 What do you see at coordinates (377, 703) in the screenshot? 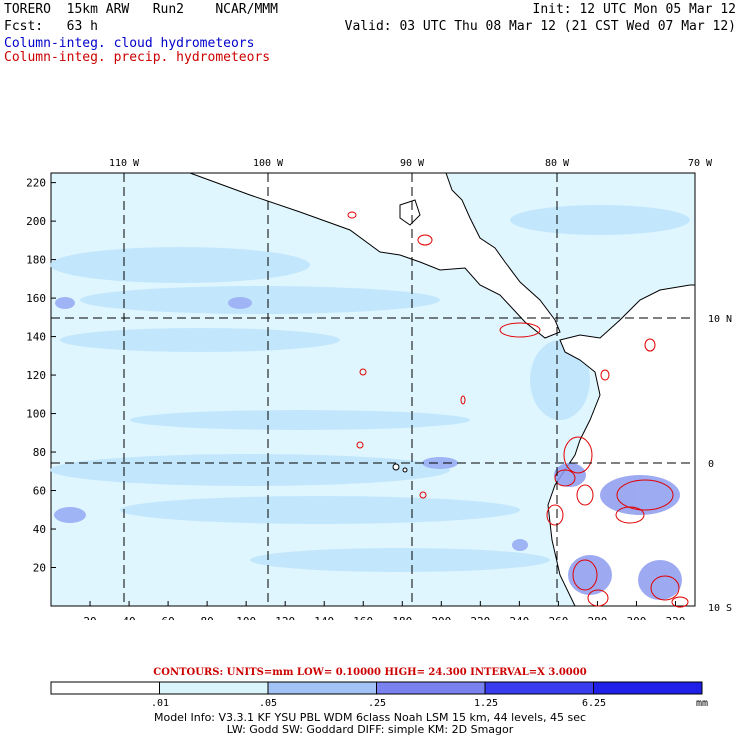
I see `colorbar-label-25: .25` at bounding box center [377, 703].